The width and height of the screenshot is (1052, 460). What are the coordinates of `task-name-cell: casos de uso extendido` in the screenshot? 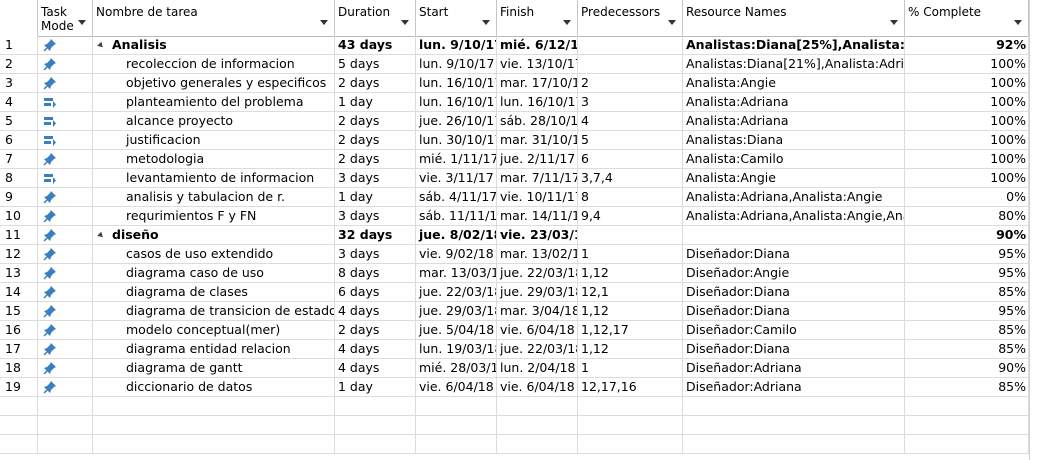 It's located at (214, 254).